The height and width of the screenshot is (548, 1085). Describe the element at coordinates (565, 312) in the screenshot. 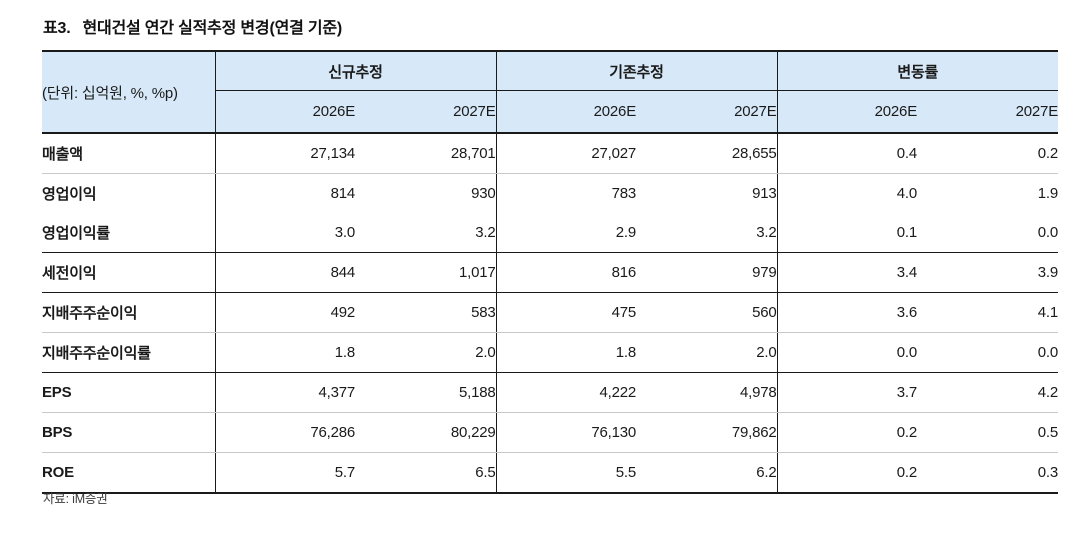

I see `cell-value: 475` at that location.